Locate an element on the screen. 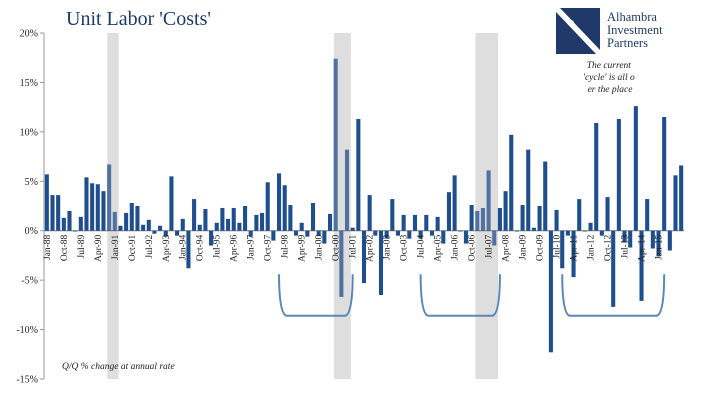 This screenshot has height=401, width=705. x-tick-label: Apr-99 is located at coordinates (303, 247).